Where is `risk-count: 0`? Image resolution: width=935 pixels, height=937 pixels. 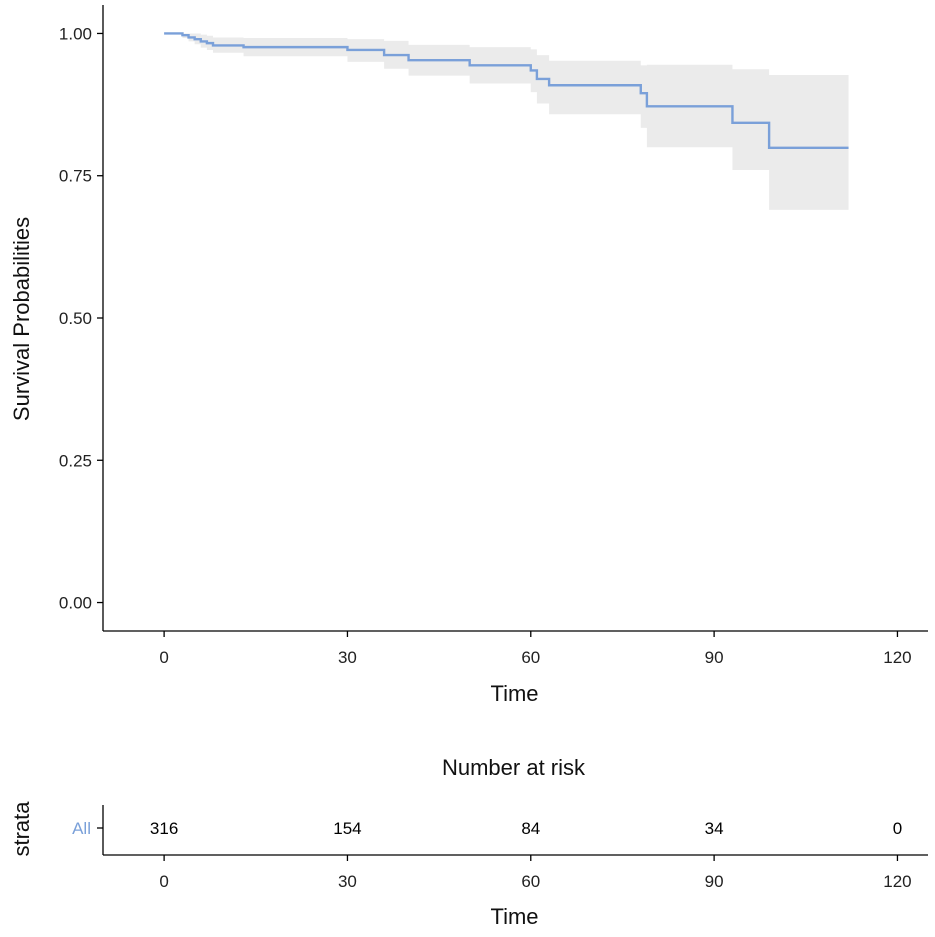 risk-count: 0 is located at coordinates (897, 828).